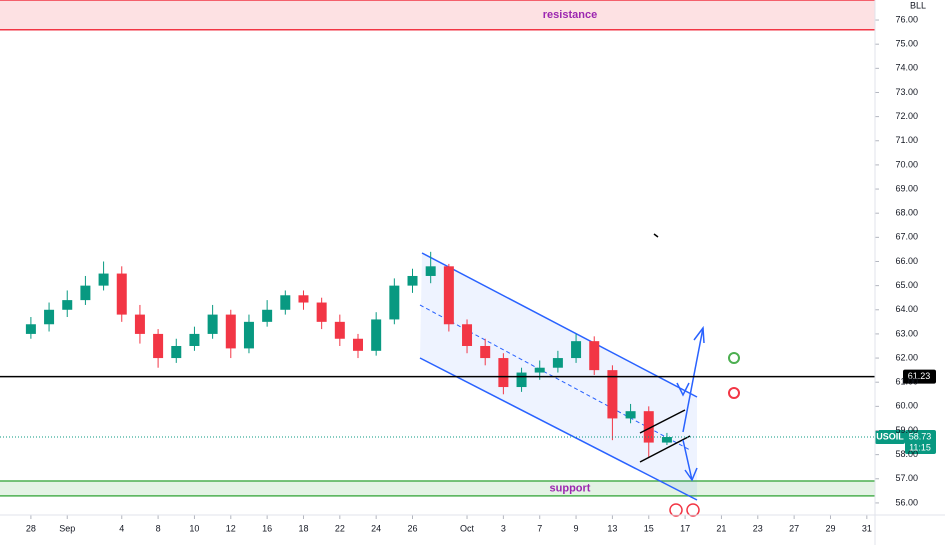  I want to click on y-tick-label: 75.00, so click(906, 44).